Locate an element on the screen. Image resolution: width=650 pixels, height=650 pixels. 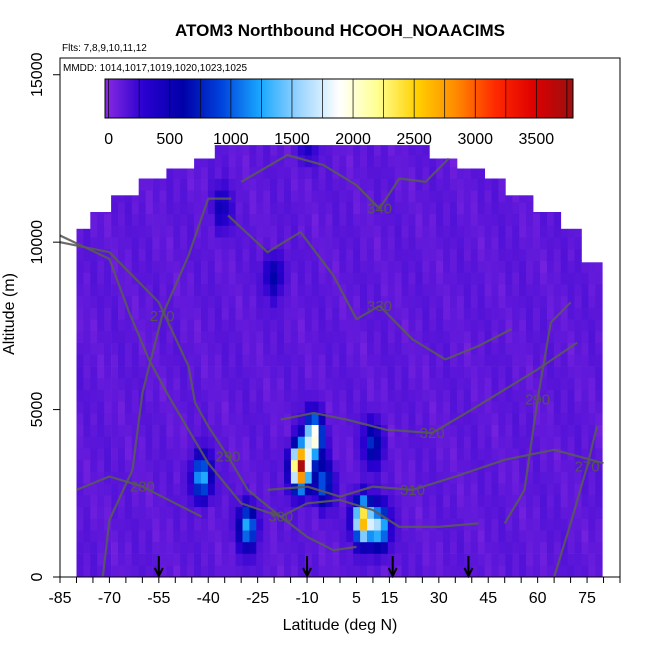
contour-label: 330 is located at coordinates (379, 306).